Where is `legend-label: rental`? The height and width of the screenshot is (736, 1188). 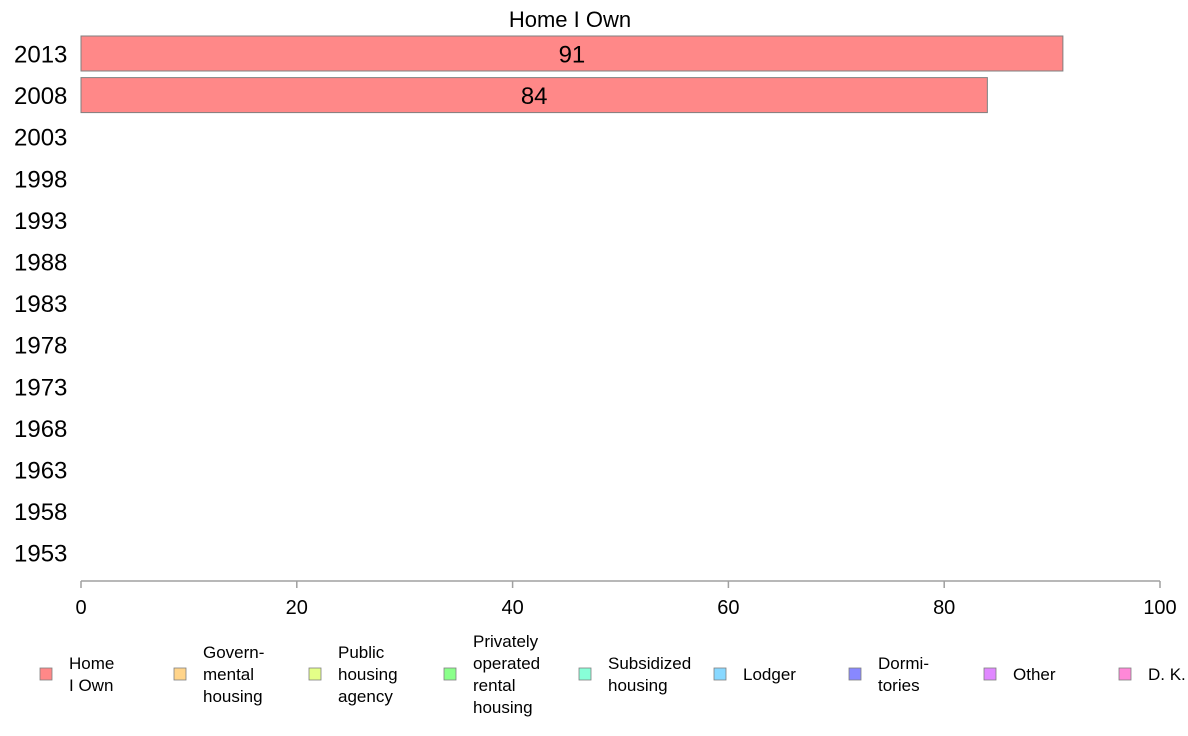
legend-label: rental is located at coordinates (494, 685).